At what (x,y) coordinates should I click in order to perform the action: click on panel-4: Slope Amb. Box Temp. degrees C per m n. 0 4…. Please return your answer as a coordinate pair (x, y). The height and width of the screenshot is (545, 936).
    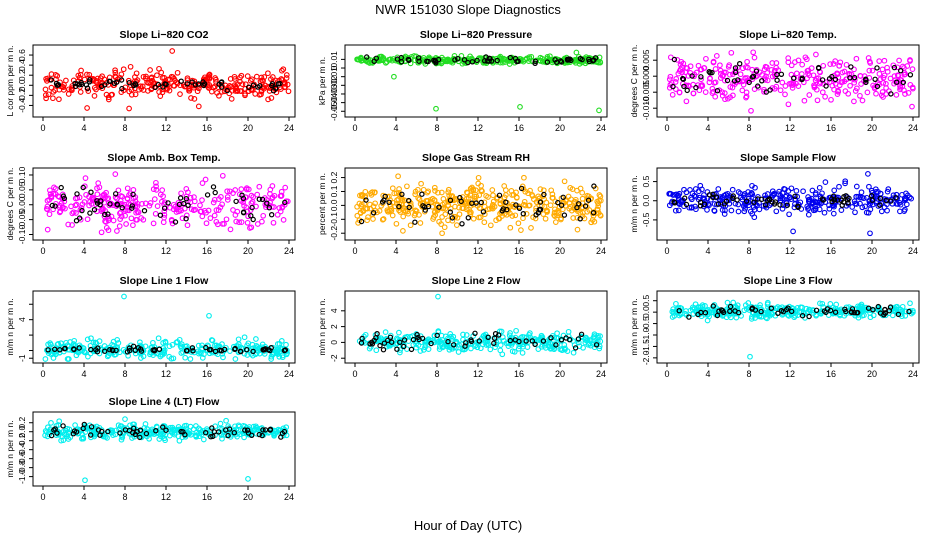
    Looking at the image, I should click on (150, 204).